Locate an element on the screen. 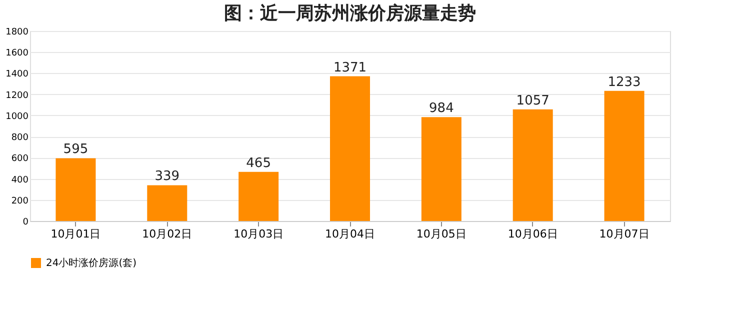  chart-title: 图：近一周苏州涨价房源量走势 is located at coordinates (350, 13).